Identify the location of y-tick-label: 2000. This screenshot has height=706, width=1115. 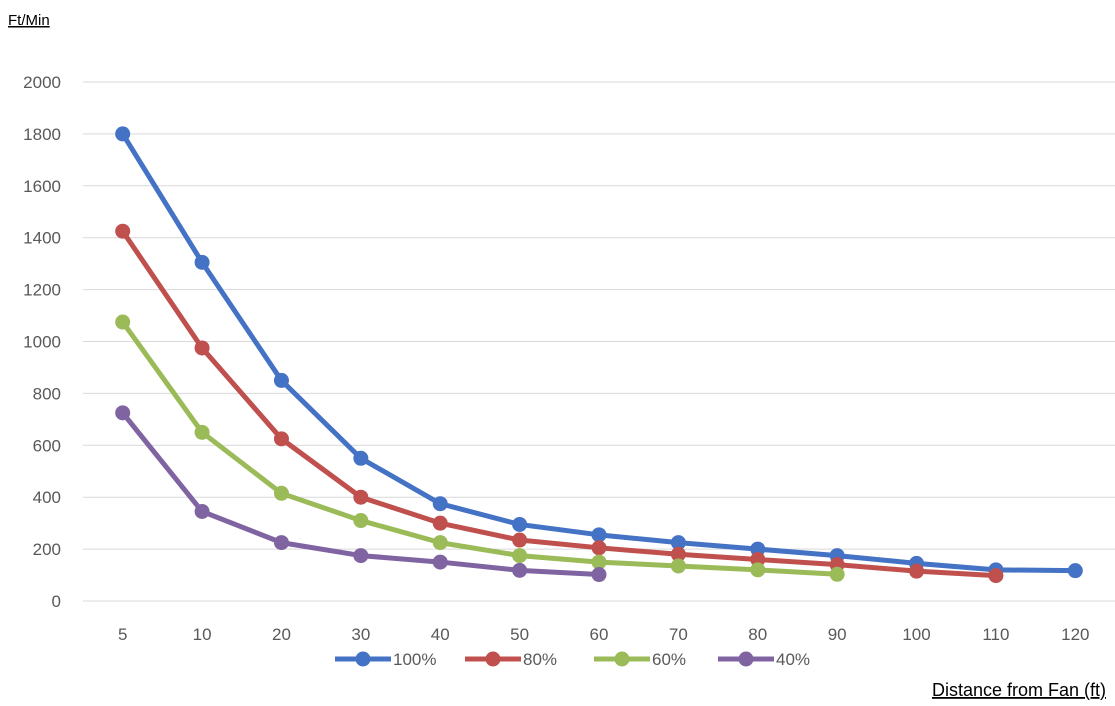
(42, 82).